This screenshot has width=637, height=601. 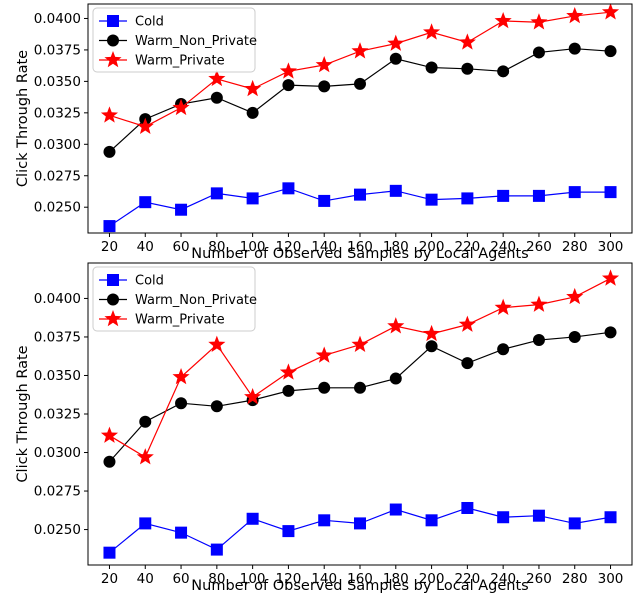 What do you see at coordinates (57, 208) in the screenshot?
I see `y-tick-label: 0.0250` at bounding box center [57, 208].